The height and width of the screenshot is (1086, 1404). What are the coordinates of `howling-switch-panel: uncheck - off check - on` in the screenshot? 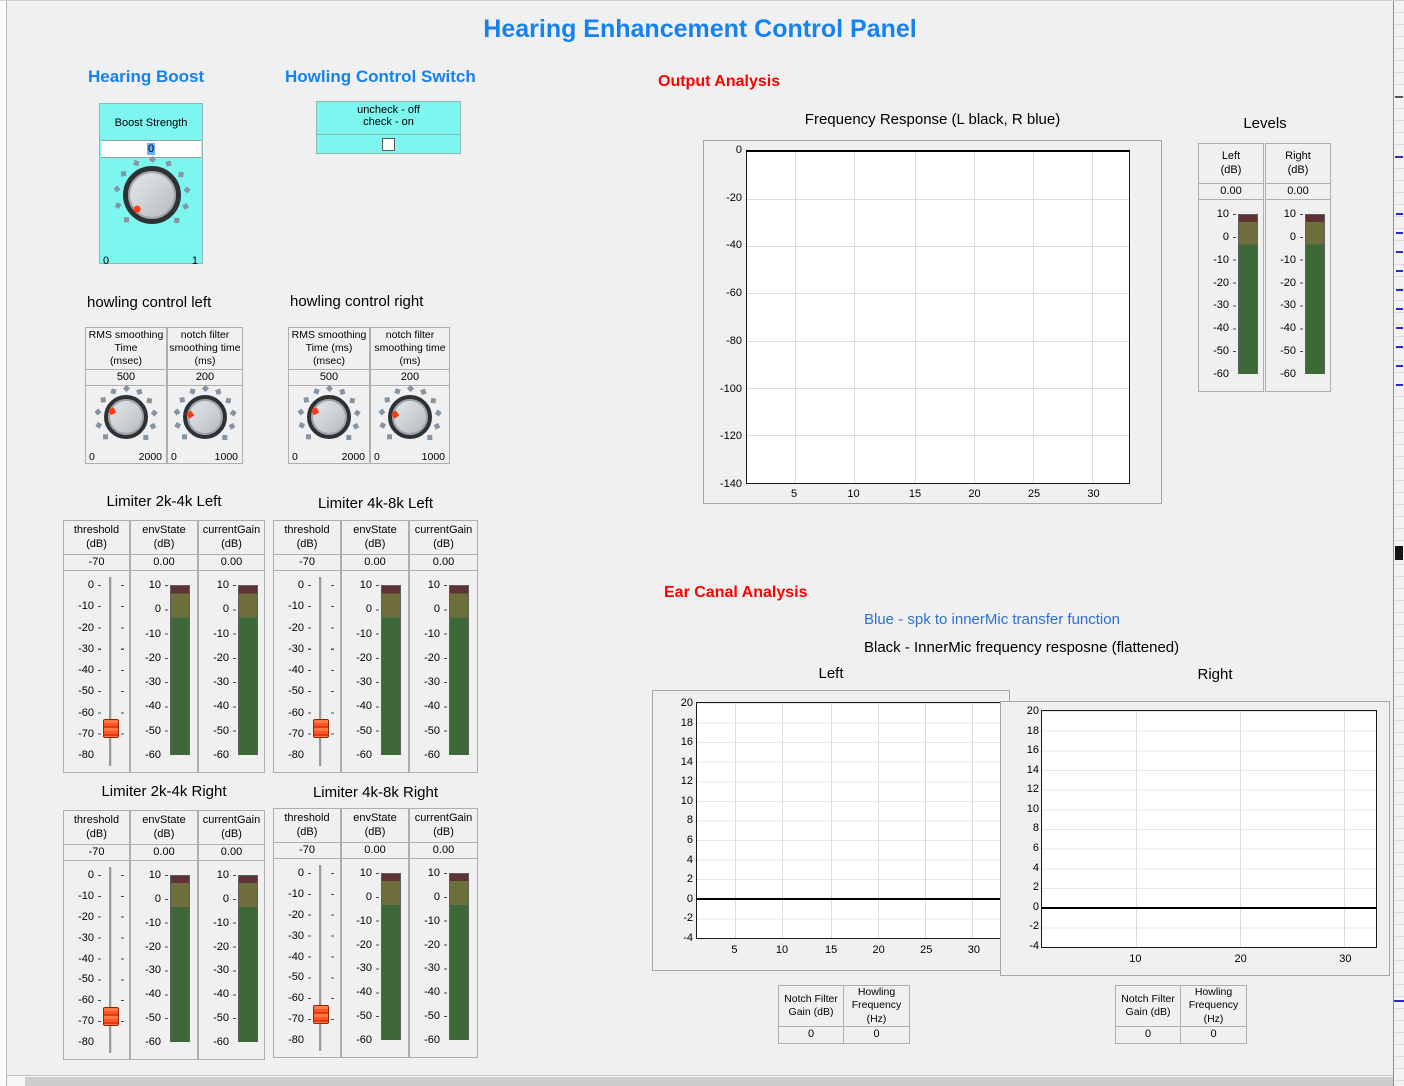 It's located at (388, 127).